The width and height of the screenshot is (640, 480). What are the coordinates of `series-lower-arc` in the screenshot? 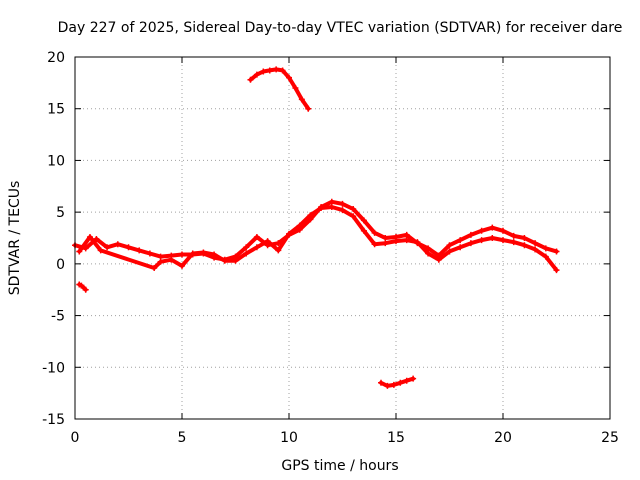 It's located at (397, 382).